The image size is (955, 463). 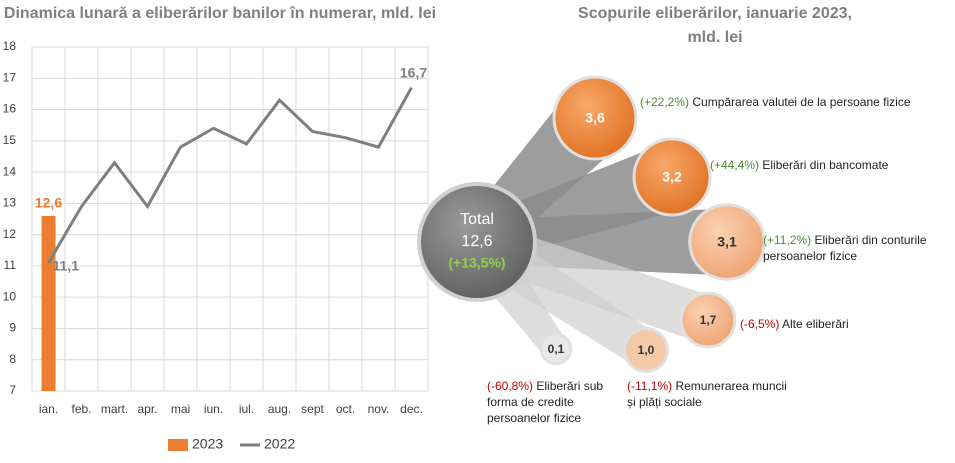 I want to click on y-tick-label: 8, so click(x=12, y=359).